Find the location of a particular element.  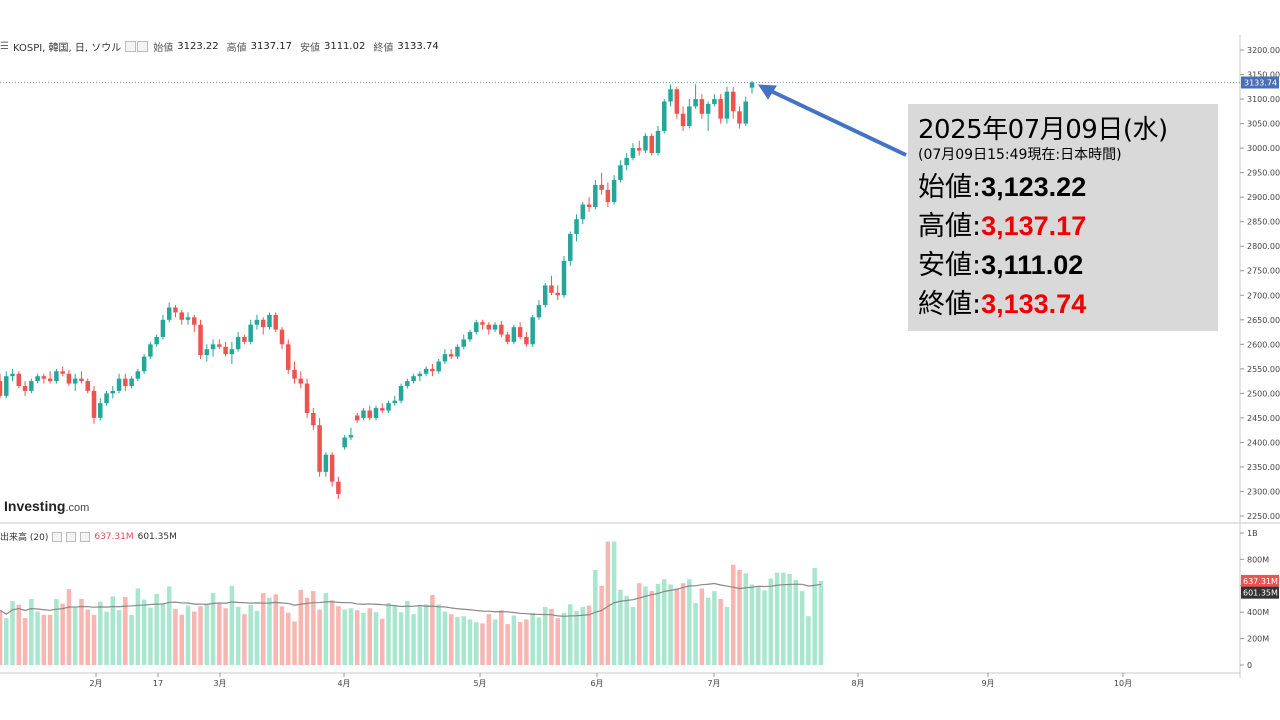

time-tick-label: 5月 is located at coordinates (479, 683).